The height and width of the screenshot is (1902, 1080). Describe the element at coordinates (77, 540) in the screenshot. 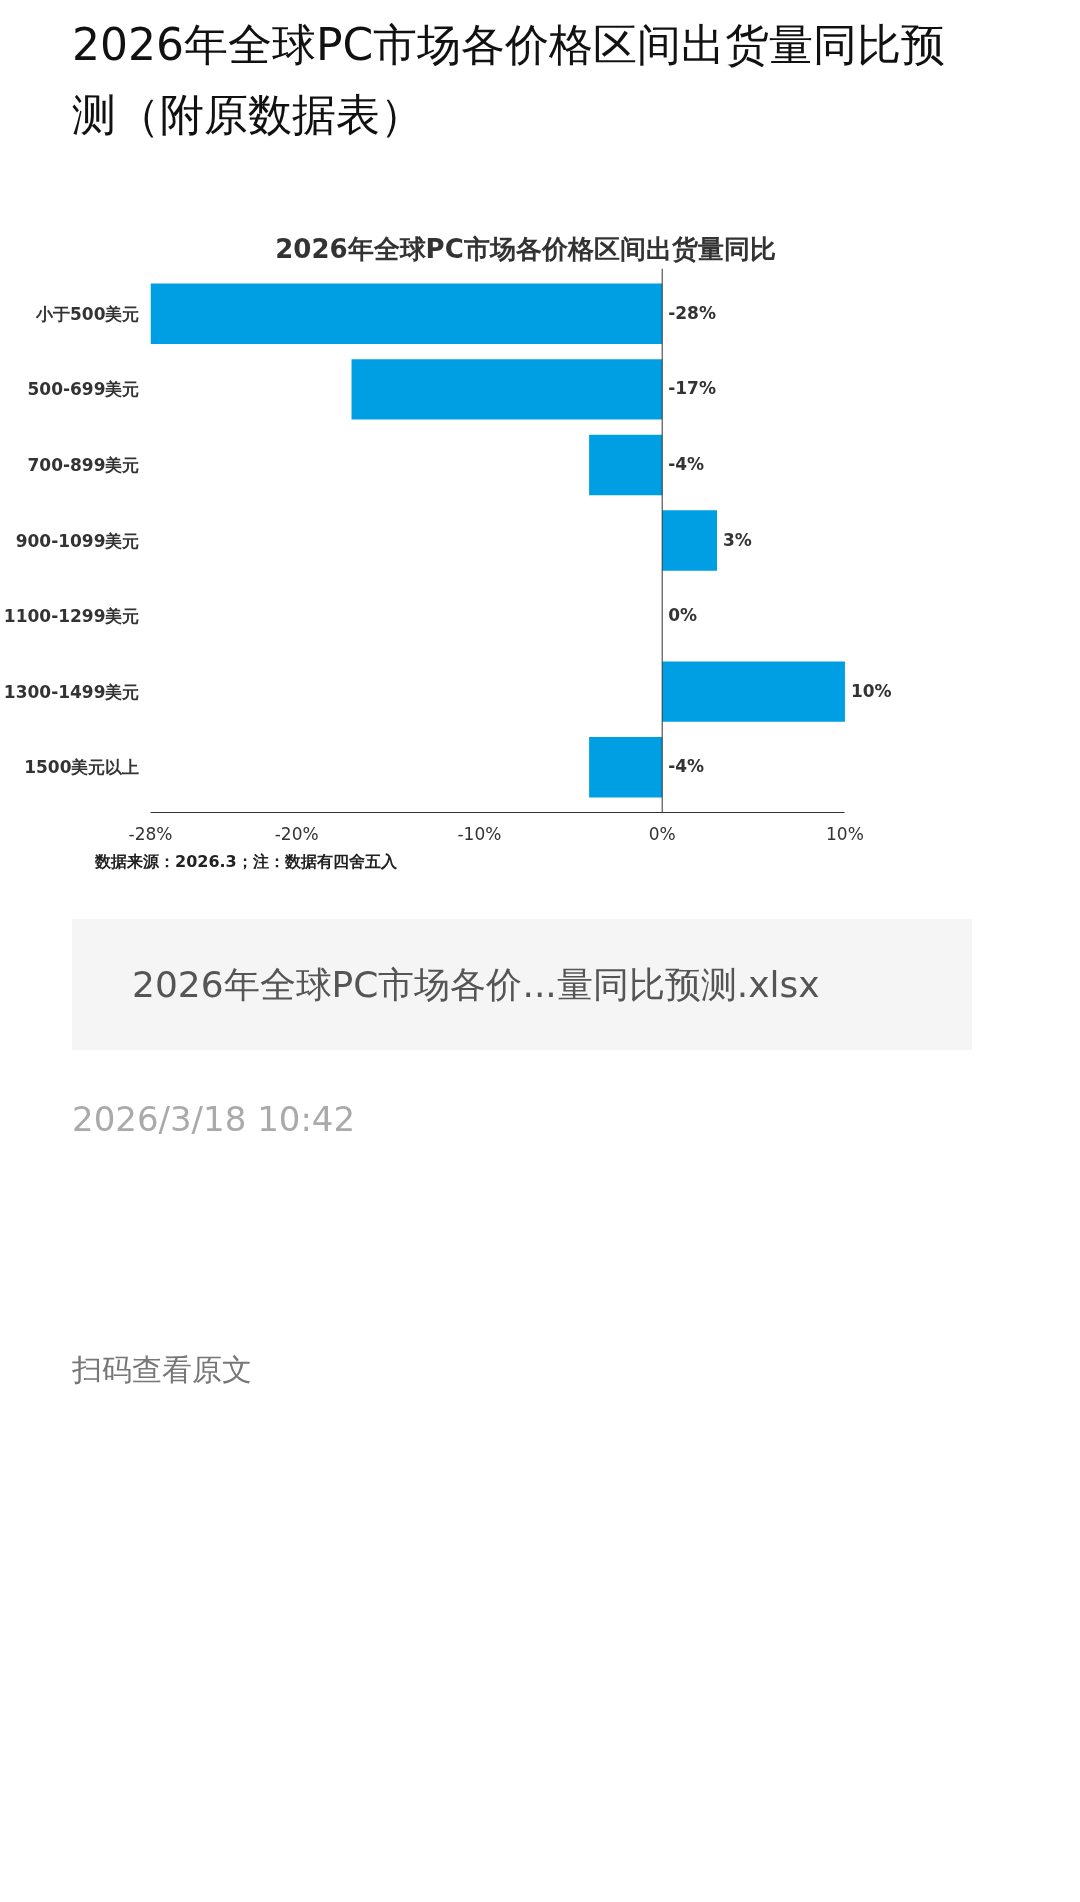

I see `y-tick-label: 900-1099美元` at that location.